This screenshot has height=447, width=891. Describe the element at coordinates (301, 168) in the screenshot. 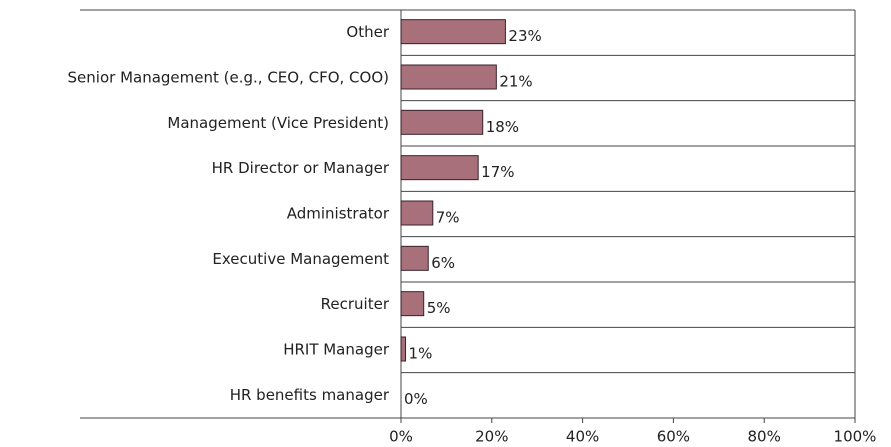

I see `category-label: HR Director or Manager` at that location.